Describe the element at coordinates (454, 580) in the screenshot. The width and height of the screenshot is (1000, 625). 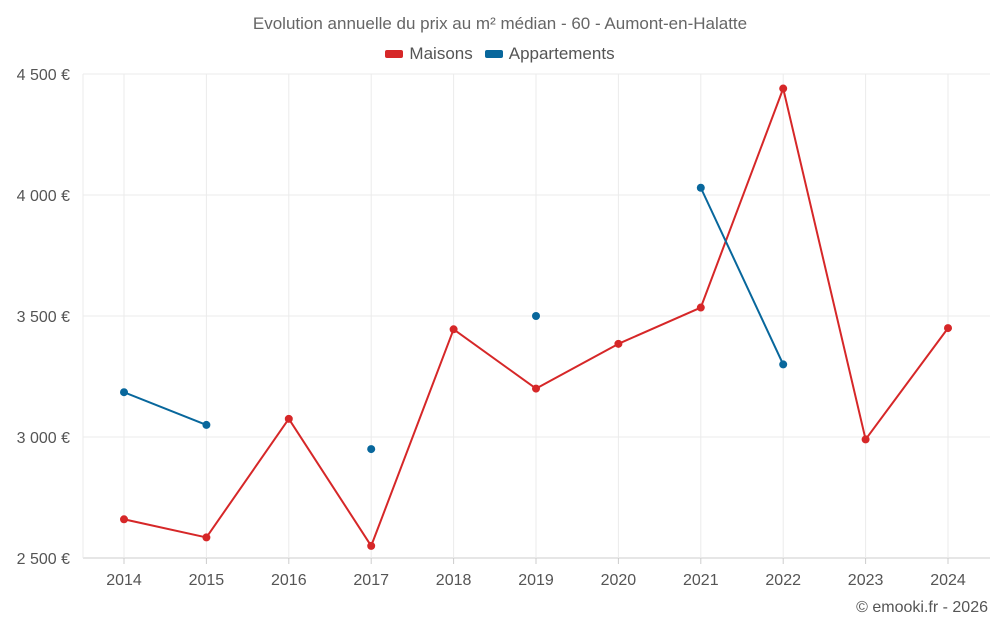
I see `x-tick-label: 2018` at that location.